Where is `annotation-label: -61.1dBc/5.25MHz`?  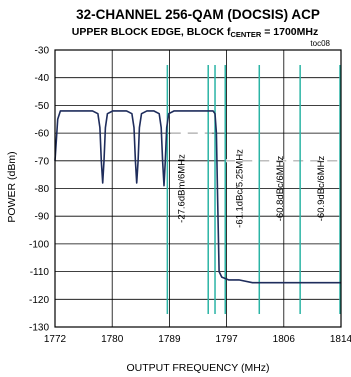 annotation-label: -61.1dBc/5.25MHz is located at coordinates (239, 188).